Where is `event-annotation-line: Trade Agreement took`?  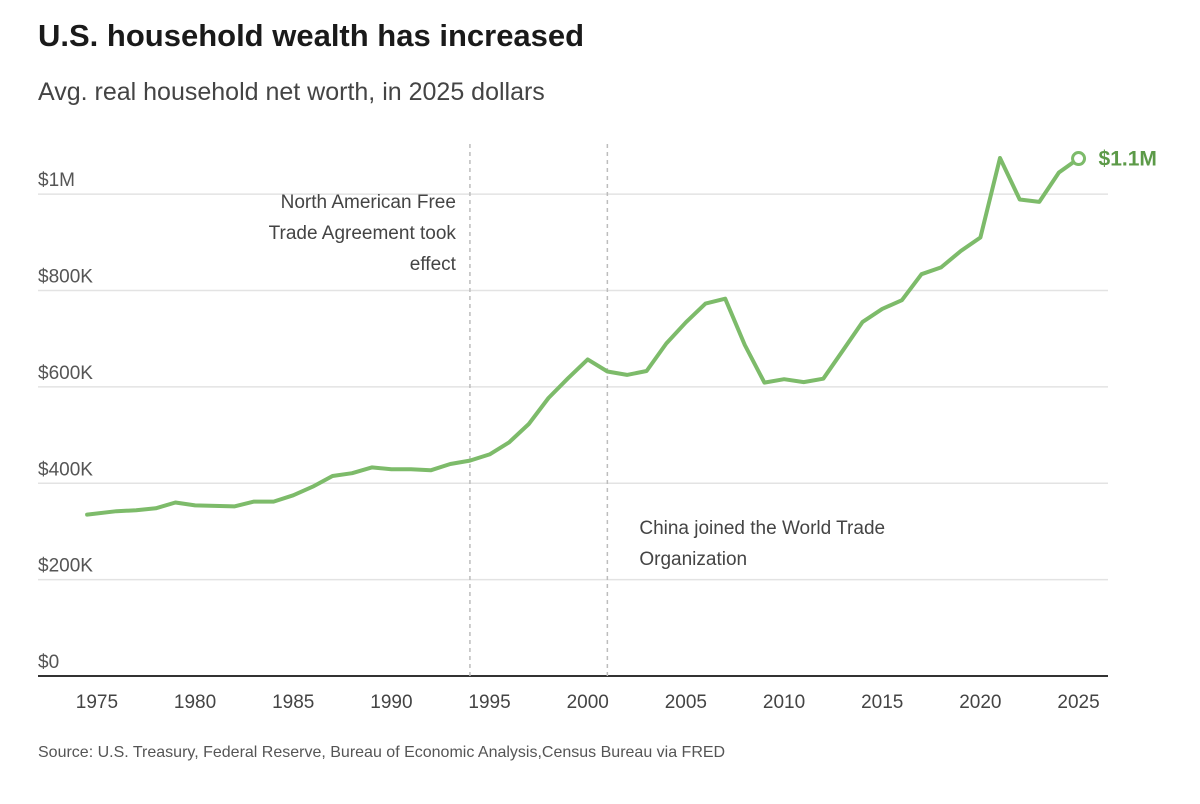 event-annotation-line: Trade Agreement took is located at coordinates (363, 233).